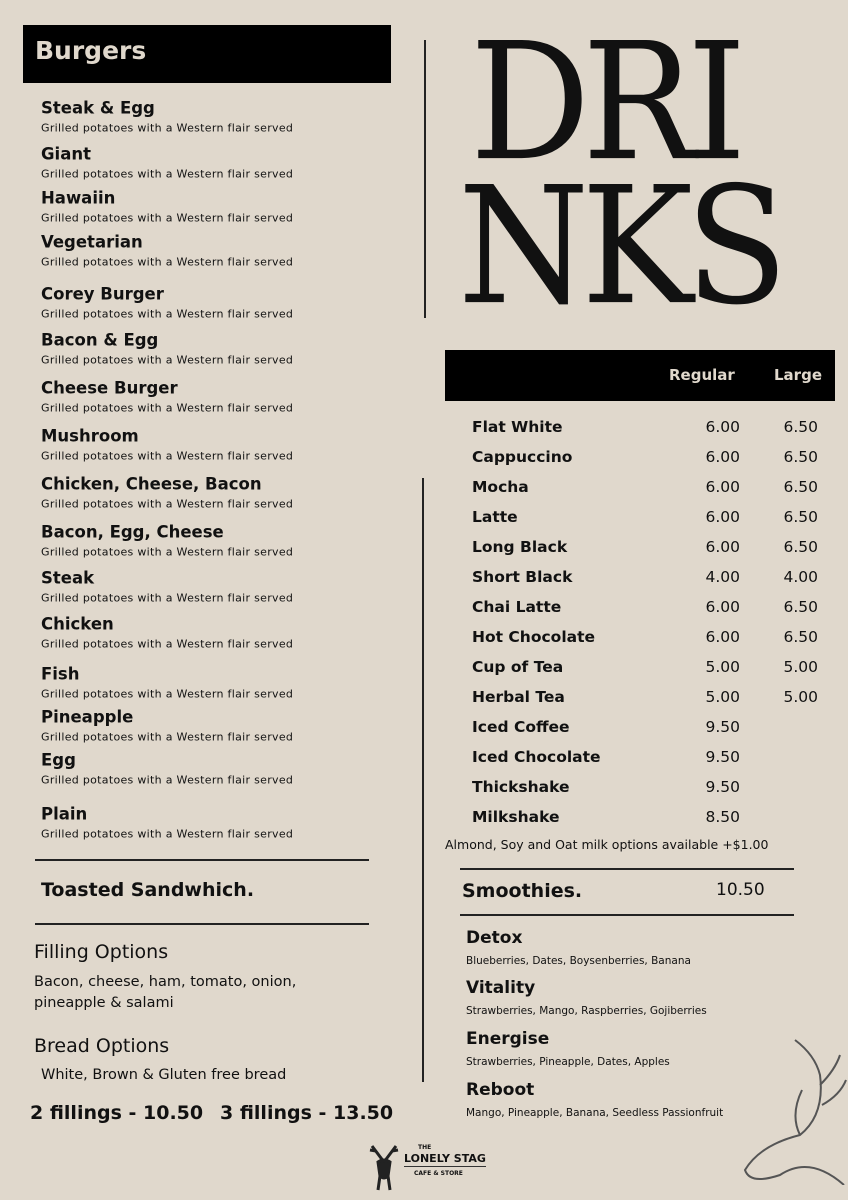 This screenshot has height=1200, width=848. Describe the element at coordinates (164, 1075) in the screenshot. I see `bread-text: White, Brown & Gluten free bread` at that location.